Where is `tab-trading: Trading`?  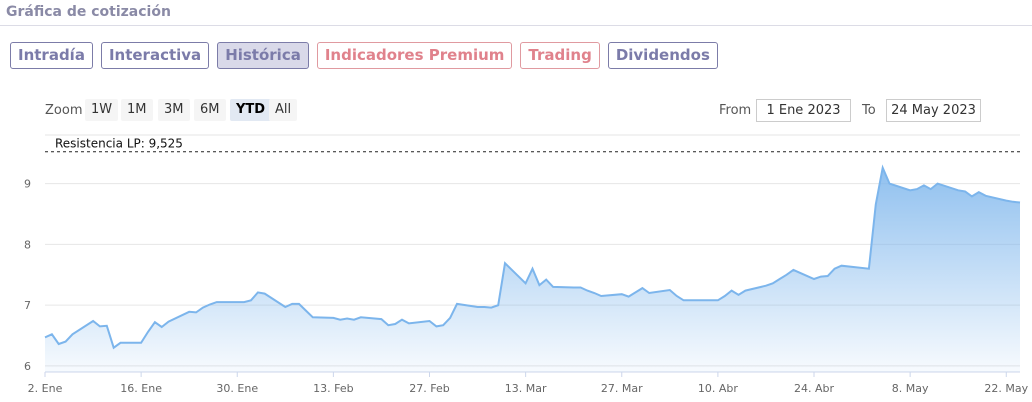 tab-trading: Trading is located at coordinates (560, 55).